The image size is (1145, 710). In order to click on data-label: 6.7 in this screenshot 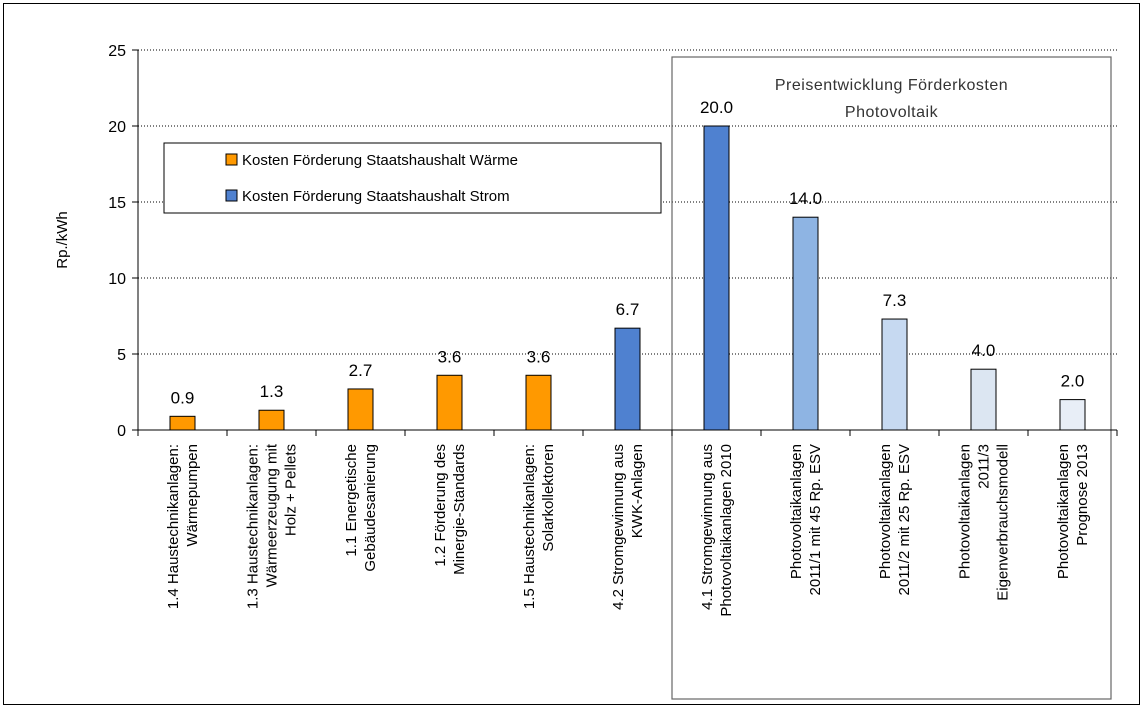, I will do `click(628, 309)`.